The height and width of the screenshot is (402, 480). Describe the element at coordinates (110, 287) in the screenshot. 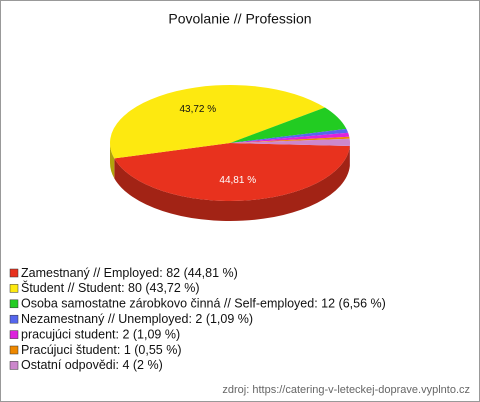

I see `legend-label: Študent // Student: 80 (43,72 %)` at that location.